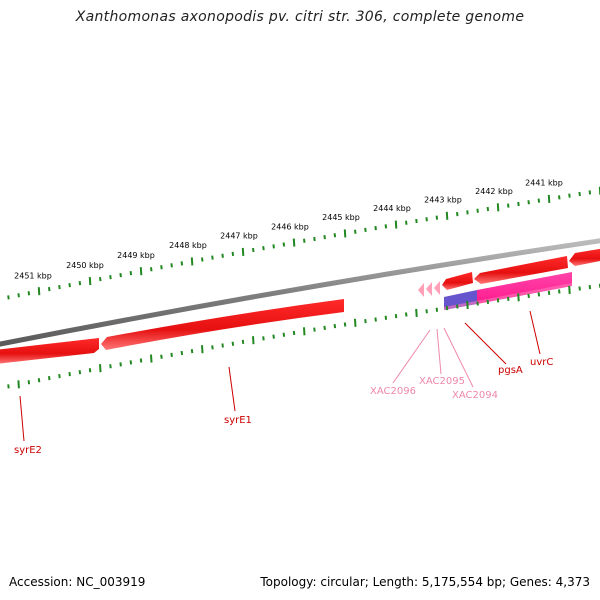  Describe the element at coordinates (510, 370) in the screenshot. I see `gene-label-pgsA: pgsA` at that location.